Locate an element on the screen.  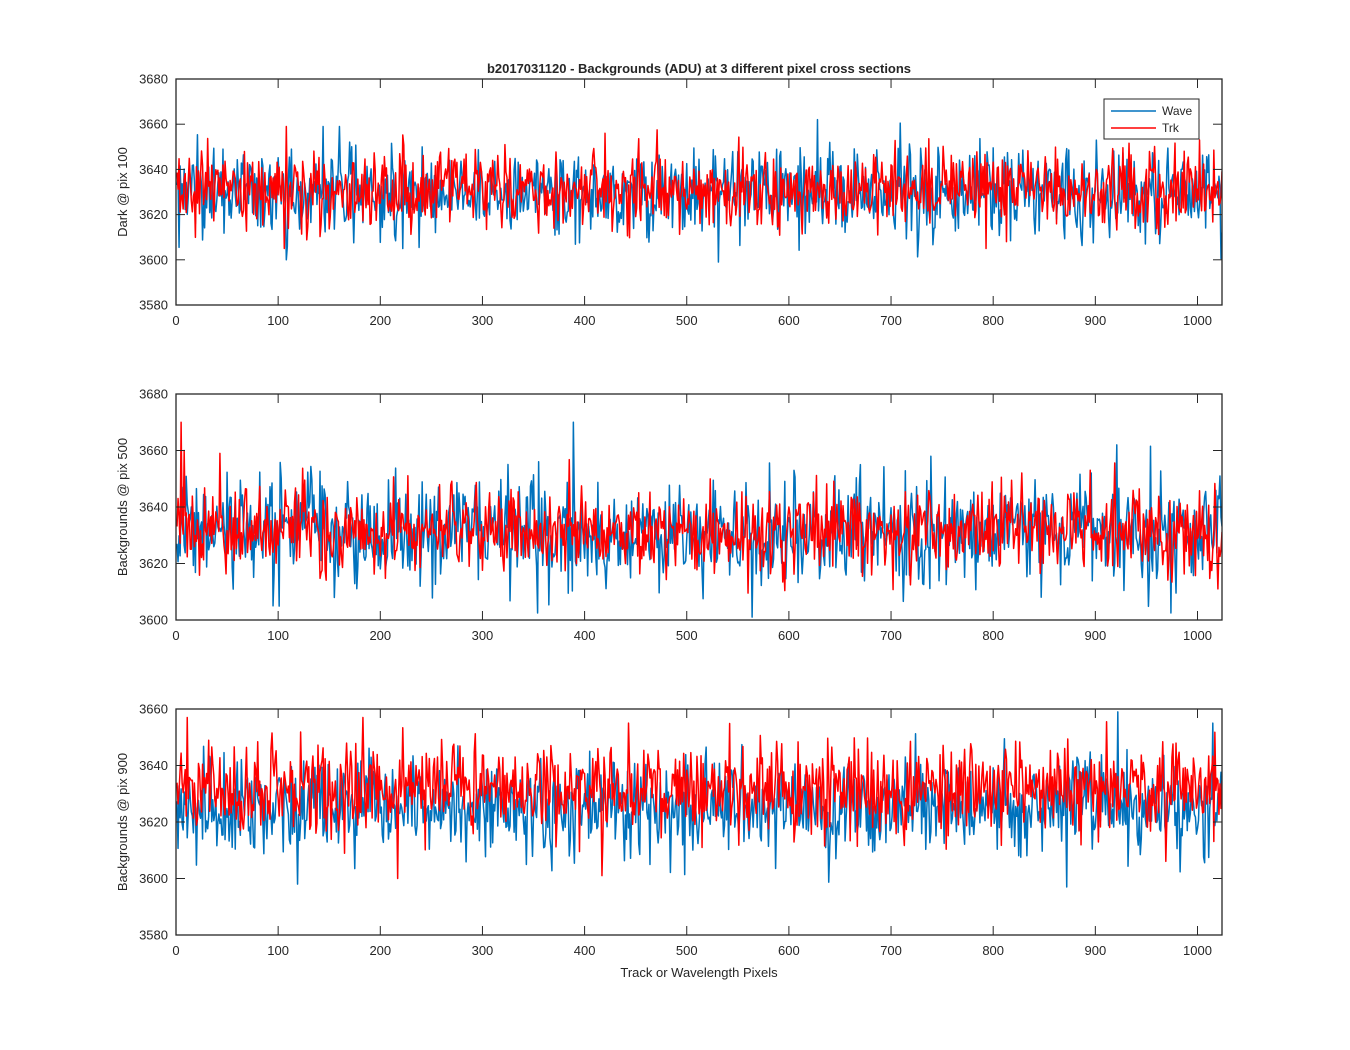
y-axis-label: Backgrounds @ pix 900 is located at coordinates (122, 822).